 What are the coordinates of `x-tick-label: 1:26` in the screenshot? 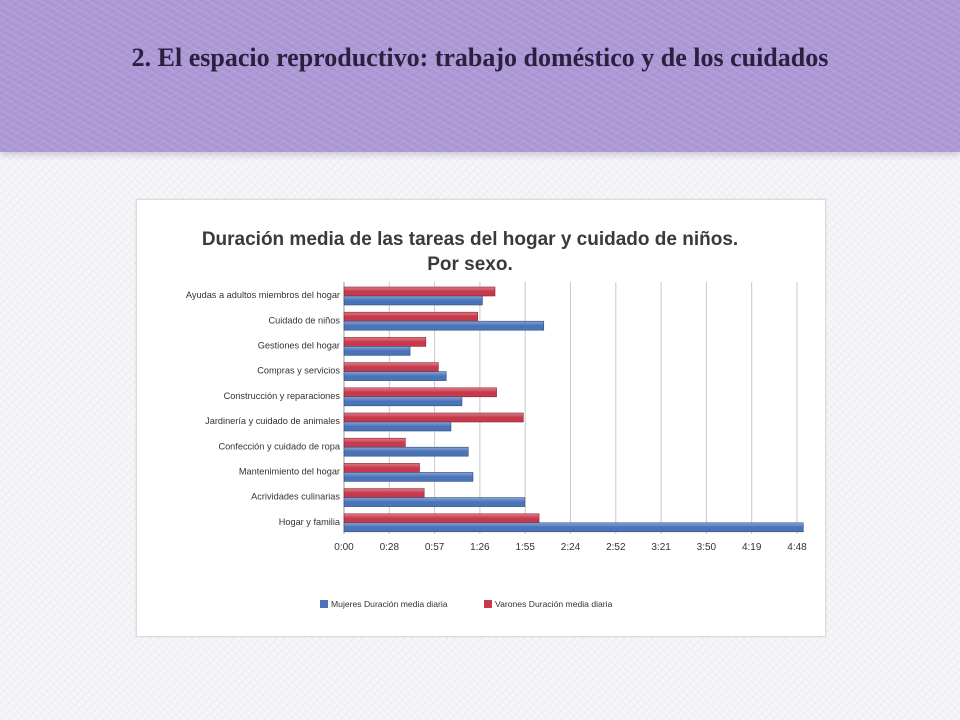 It's located at (480, 547).